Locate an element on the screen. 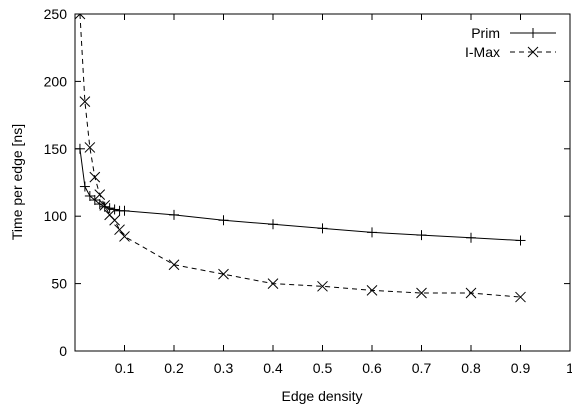 This screenshot has height=412, width=572. y-tick-label: 150 is located at coordinates (56, 149).